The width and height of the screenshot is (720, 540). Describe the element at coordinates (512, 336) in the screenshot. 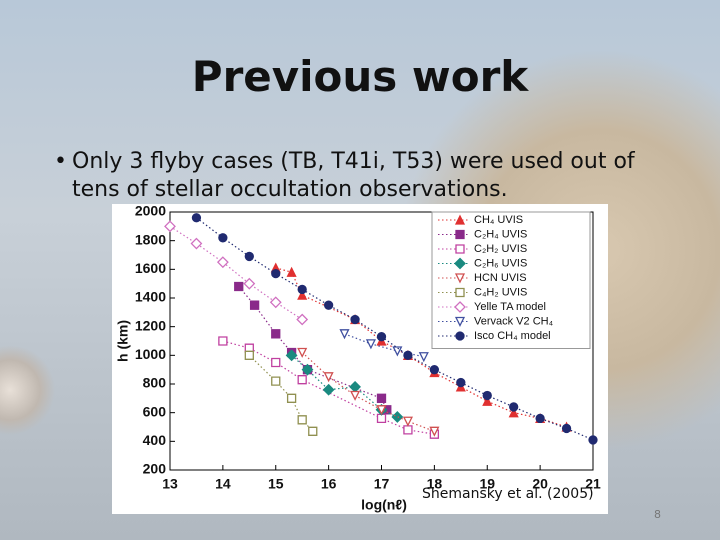

I see `legend-label: Isco CH₄ model` at that location.